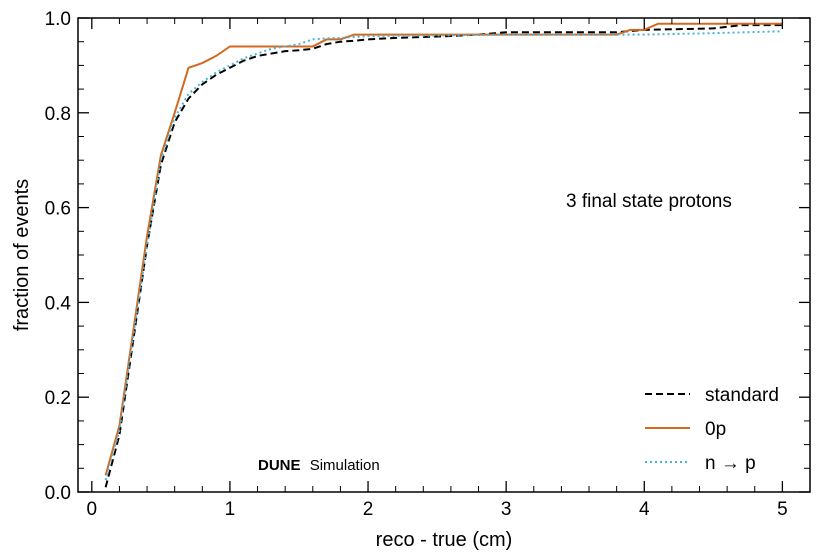 This screenshot has height=559, width=830. Describe the element at coordinates (649, 201) in the screenshot. I see `annotation-label: 3 final state protons` at that location.